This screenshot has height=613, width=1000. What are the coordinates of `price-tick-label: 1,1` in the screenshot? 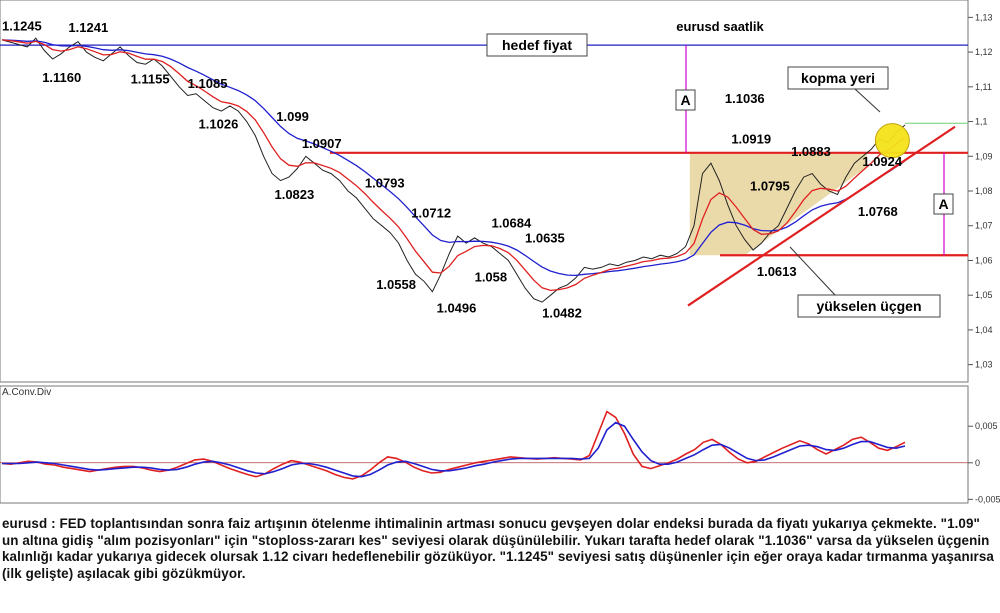 It's located at (981, 122).